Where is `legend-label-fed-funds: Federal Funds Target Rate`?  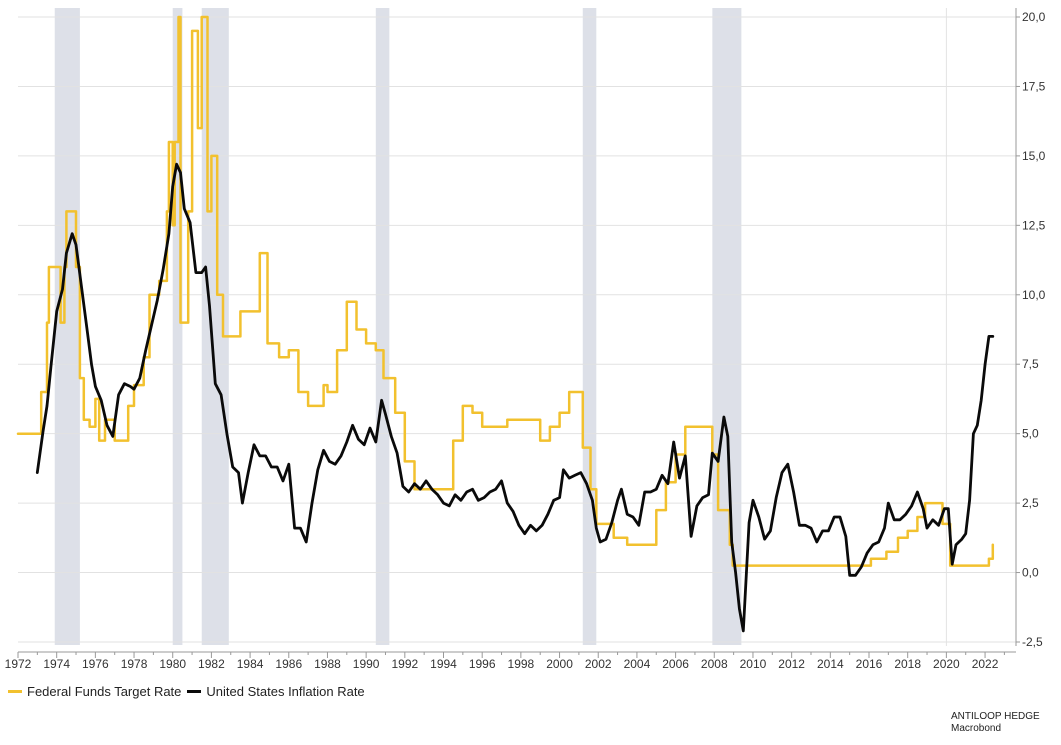
legend-label-fed-funds: Federal Funds Target Rate is located at coordinates (104, 691).